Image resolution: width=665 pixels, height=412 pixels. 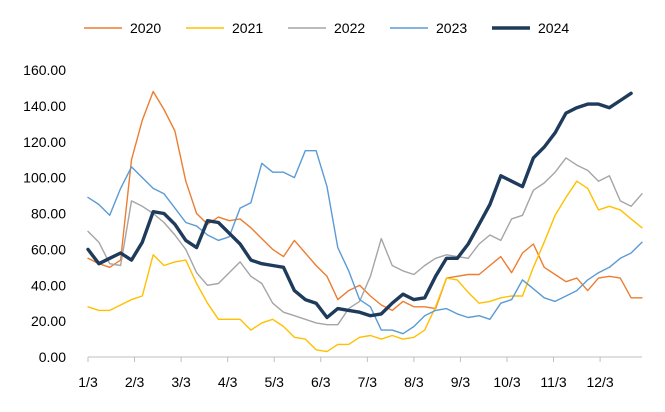 What do you see at coordinates (368, 382) in the screenshot?
I see `x-tick-label: 7/3` at bounding box center [368, 382].